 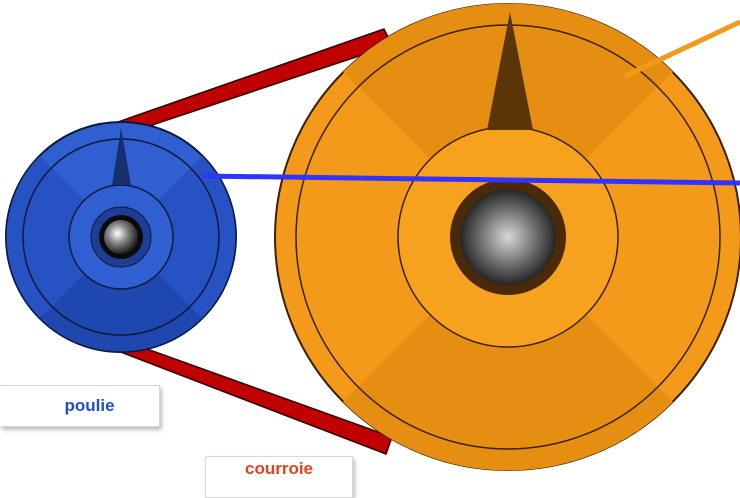 I want to click on pointer-line-small-pulley, so click(x=470, y=179).